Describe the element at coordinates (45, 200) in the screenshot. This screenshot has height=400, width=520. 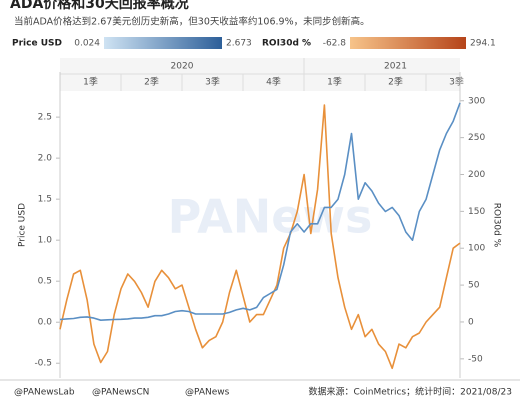
I see `y-tick-label: 1.5` at that location.